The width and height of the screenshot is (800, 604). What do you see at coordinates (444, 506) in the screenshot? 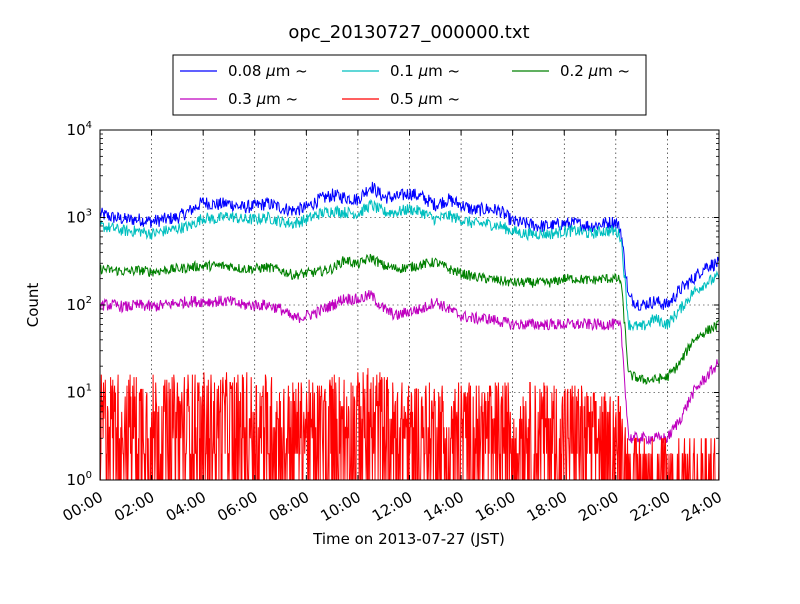
I see `x-tick-label: 14:00` at bounding box center [444, 506].